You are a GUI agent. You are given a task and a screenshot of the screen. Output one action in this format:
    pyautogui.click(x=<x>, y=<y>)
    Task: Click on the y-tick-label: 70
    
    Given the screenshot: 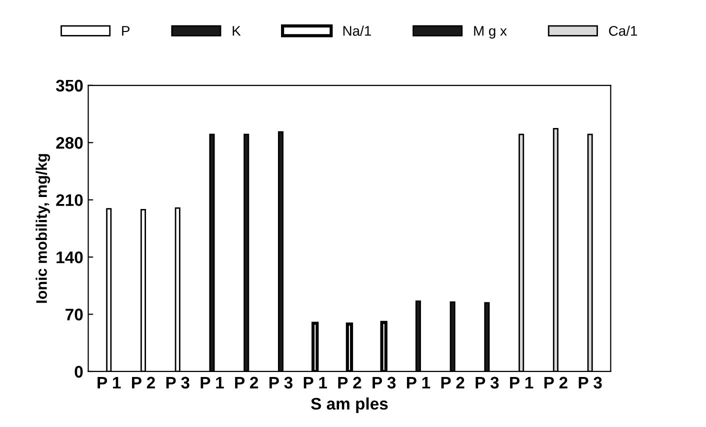 What is the action you would take?
    pyautogui.click(x=74, y=314)
    